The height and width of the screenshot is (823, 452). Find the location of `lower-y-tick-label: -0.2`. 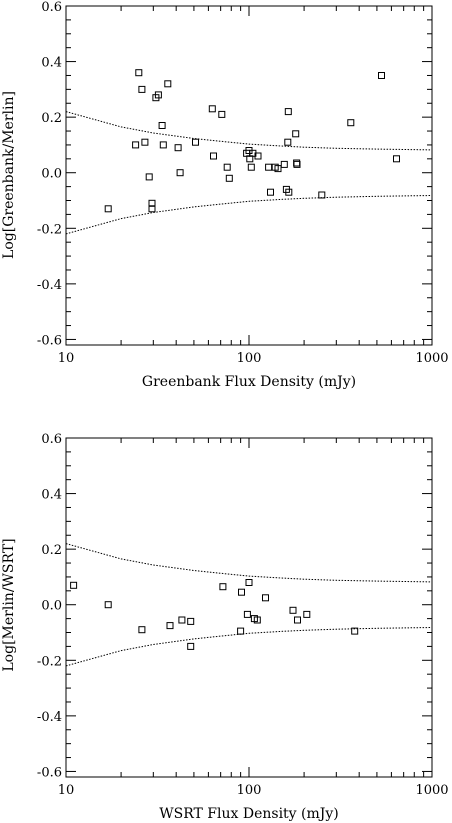

lower-y-tick-label: -0.2 is located at coordinates (49, 661).